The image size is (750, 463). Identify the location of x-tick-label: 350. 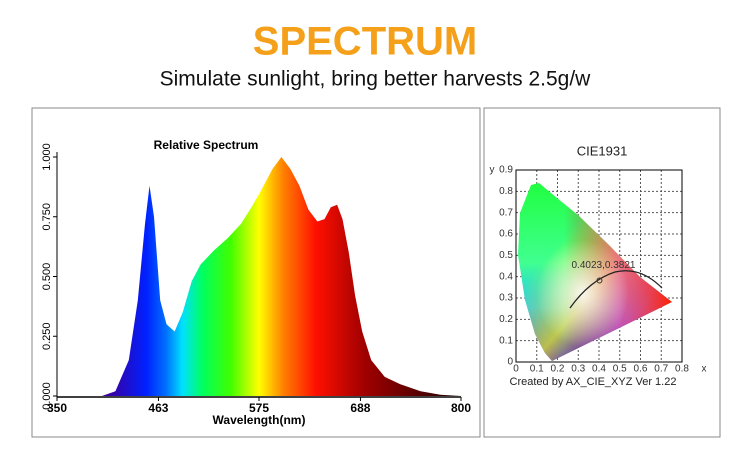
(57, 408).